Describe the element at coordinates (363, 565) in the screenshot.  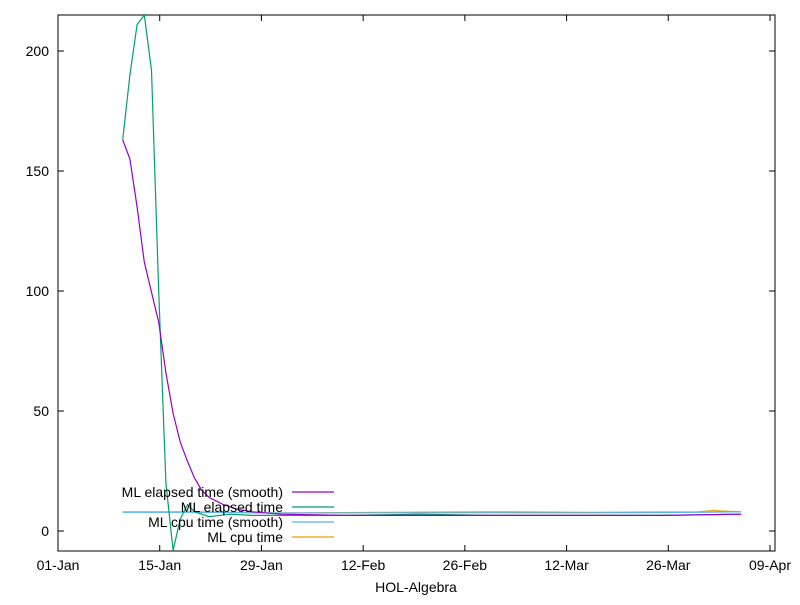
I see `x-tick-label: 12-Feb` at that location.